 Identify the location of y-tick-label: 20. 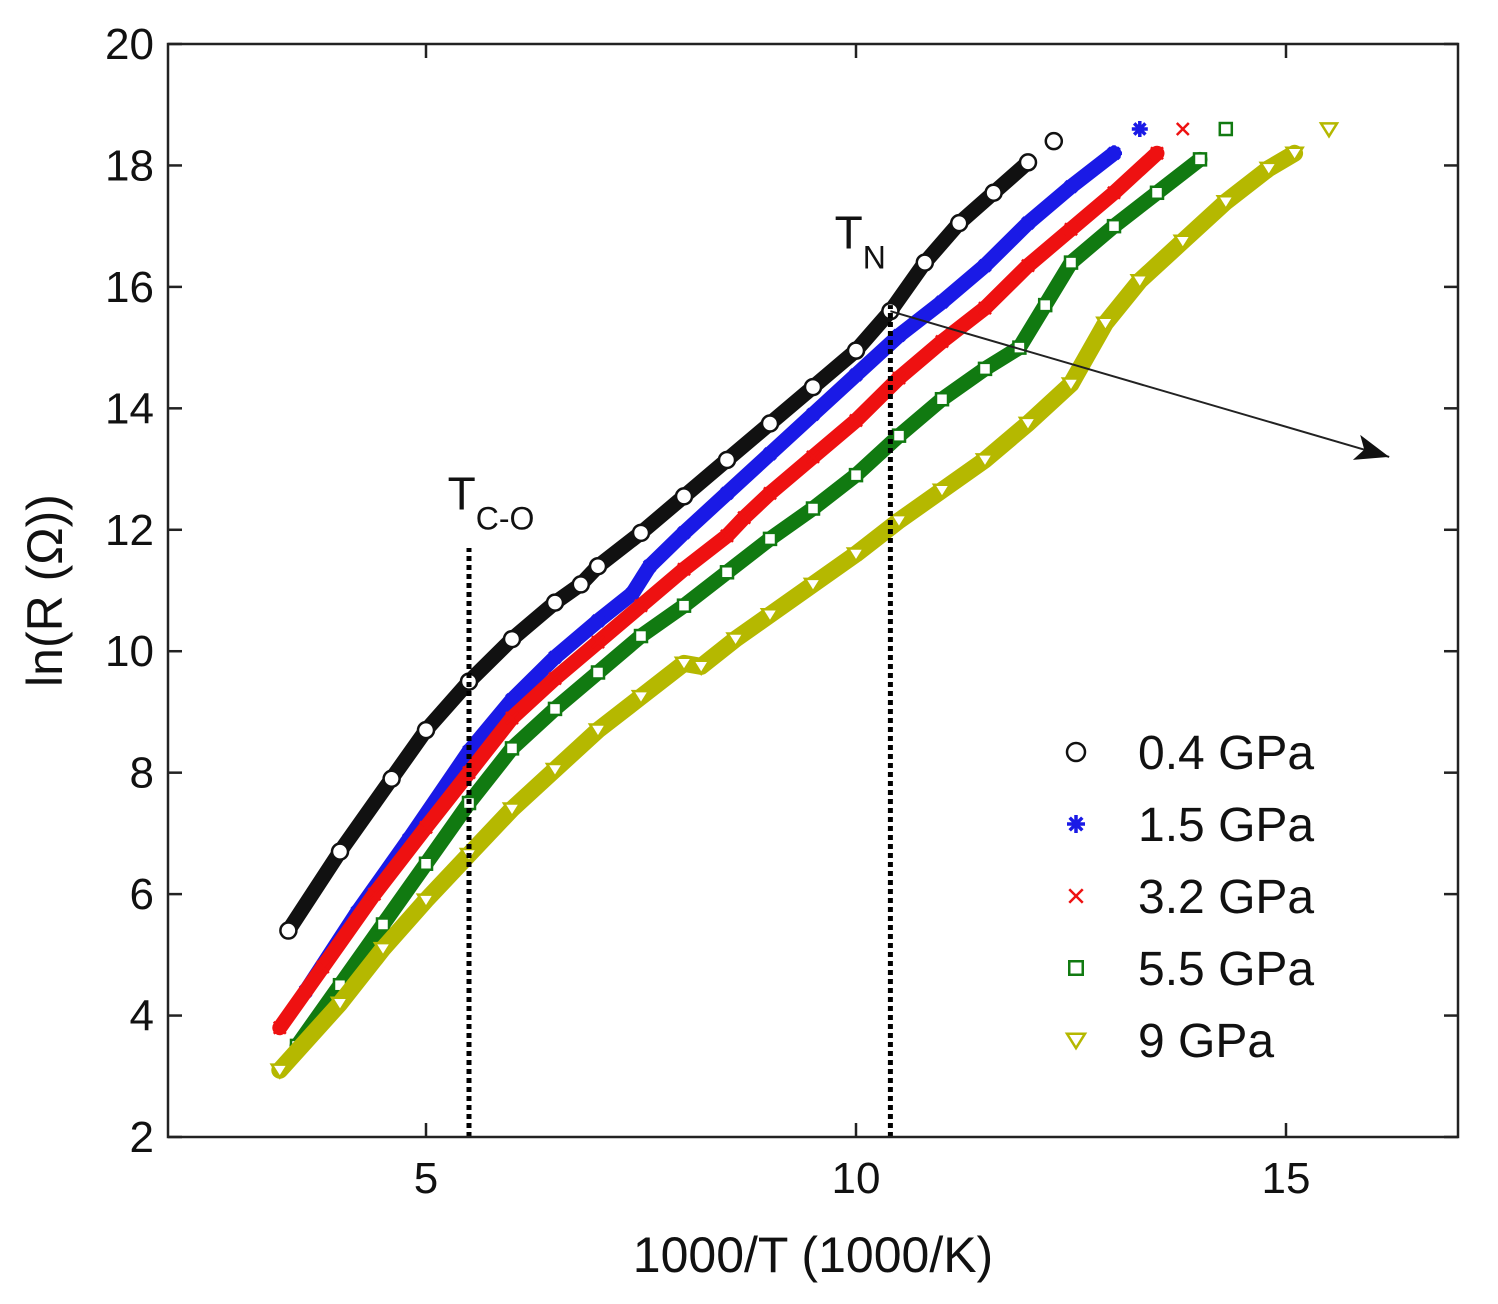
(129, 44).